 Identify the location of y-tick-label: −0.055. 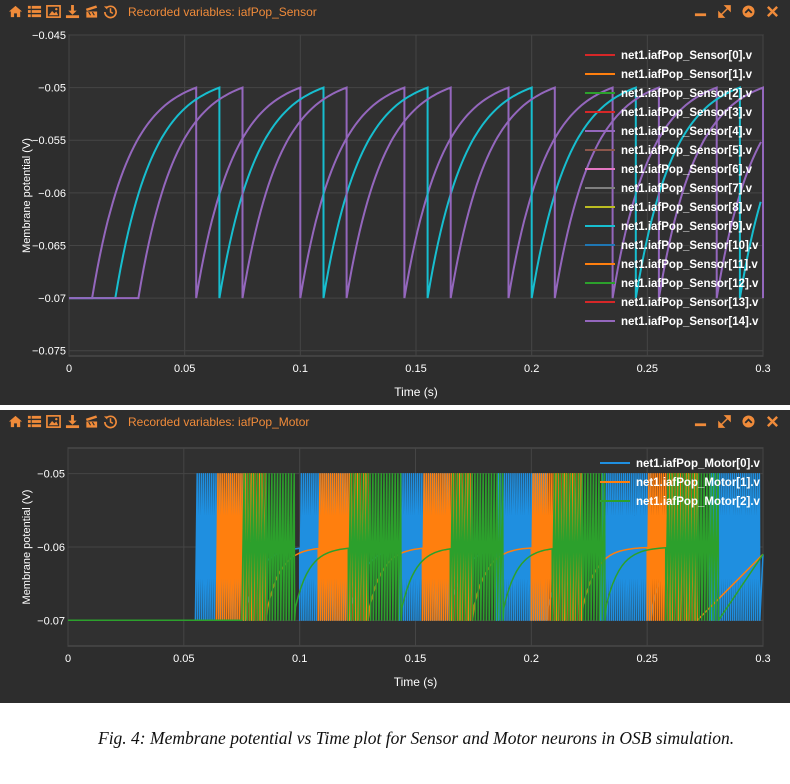
(49, 141).